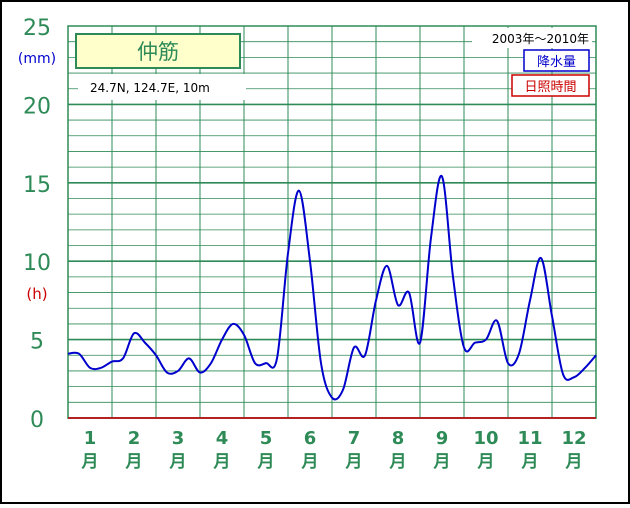 This screenshot has width=630, height=508. I want to click on x-tick-month-number: 9, so click(442, 438).